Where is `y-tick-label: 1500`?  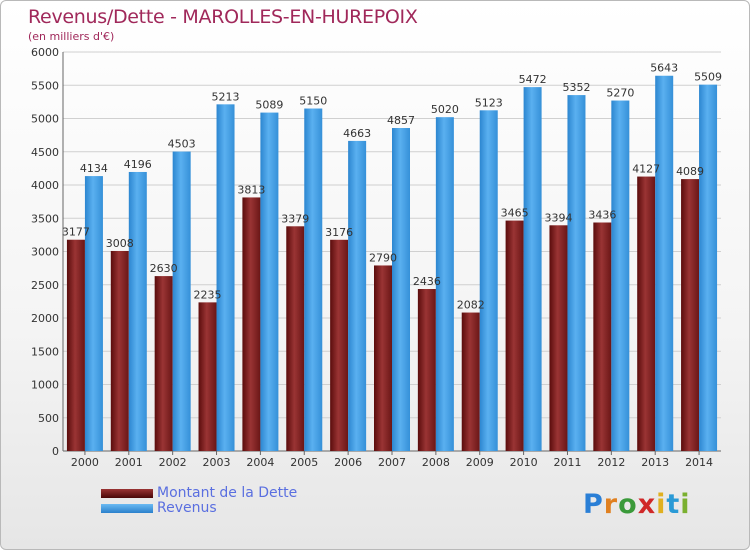 y-tick-label: 1500 is located at coordinates (45, 351).